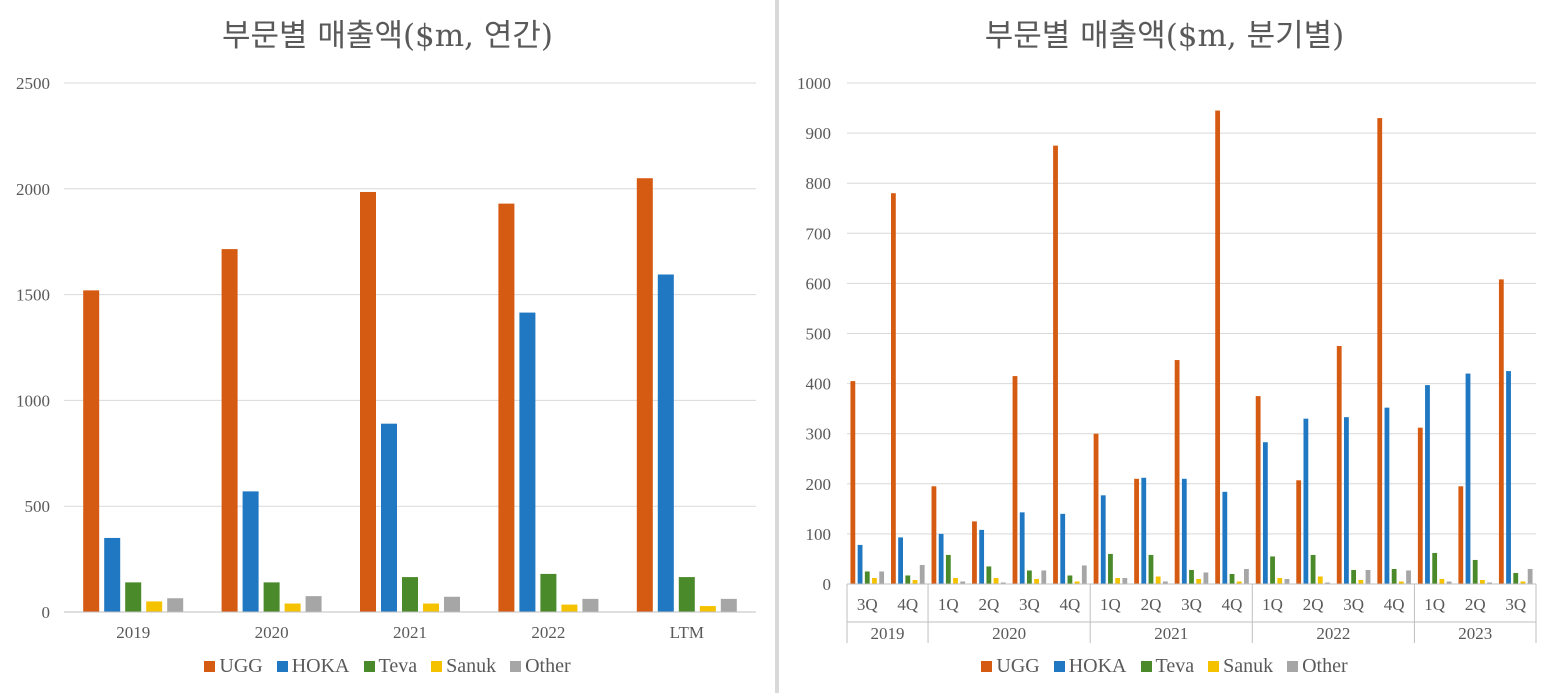 Image resolution: width=1550 pixels, height=693 pixels. Describe the element at coordinates (33, 295) in the screenshot. I see `y-tick-label: 1500` at that location.